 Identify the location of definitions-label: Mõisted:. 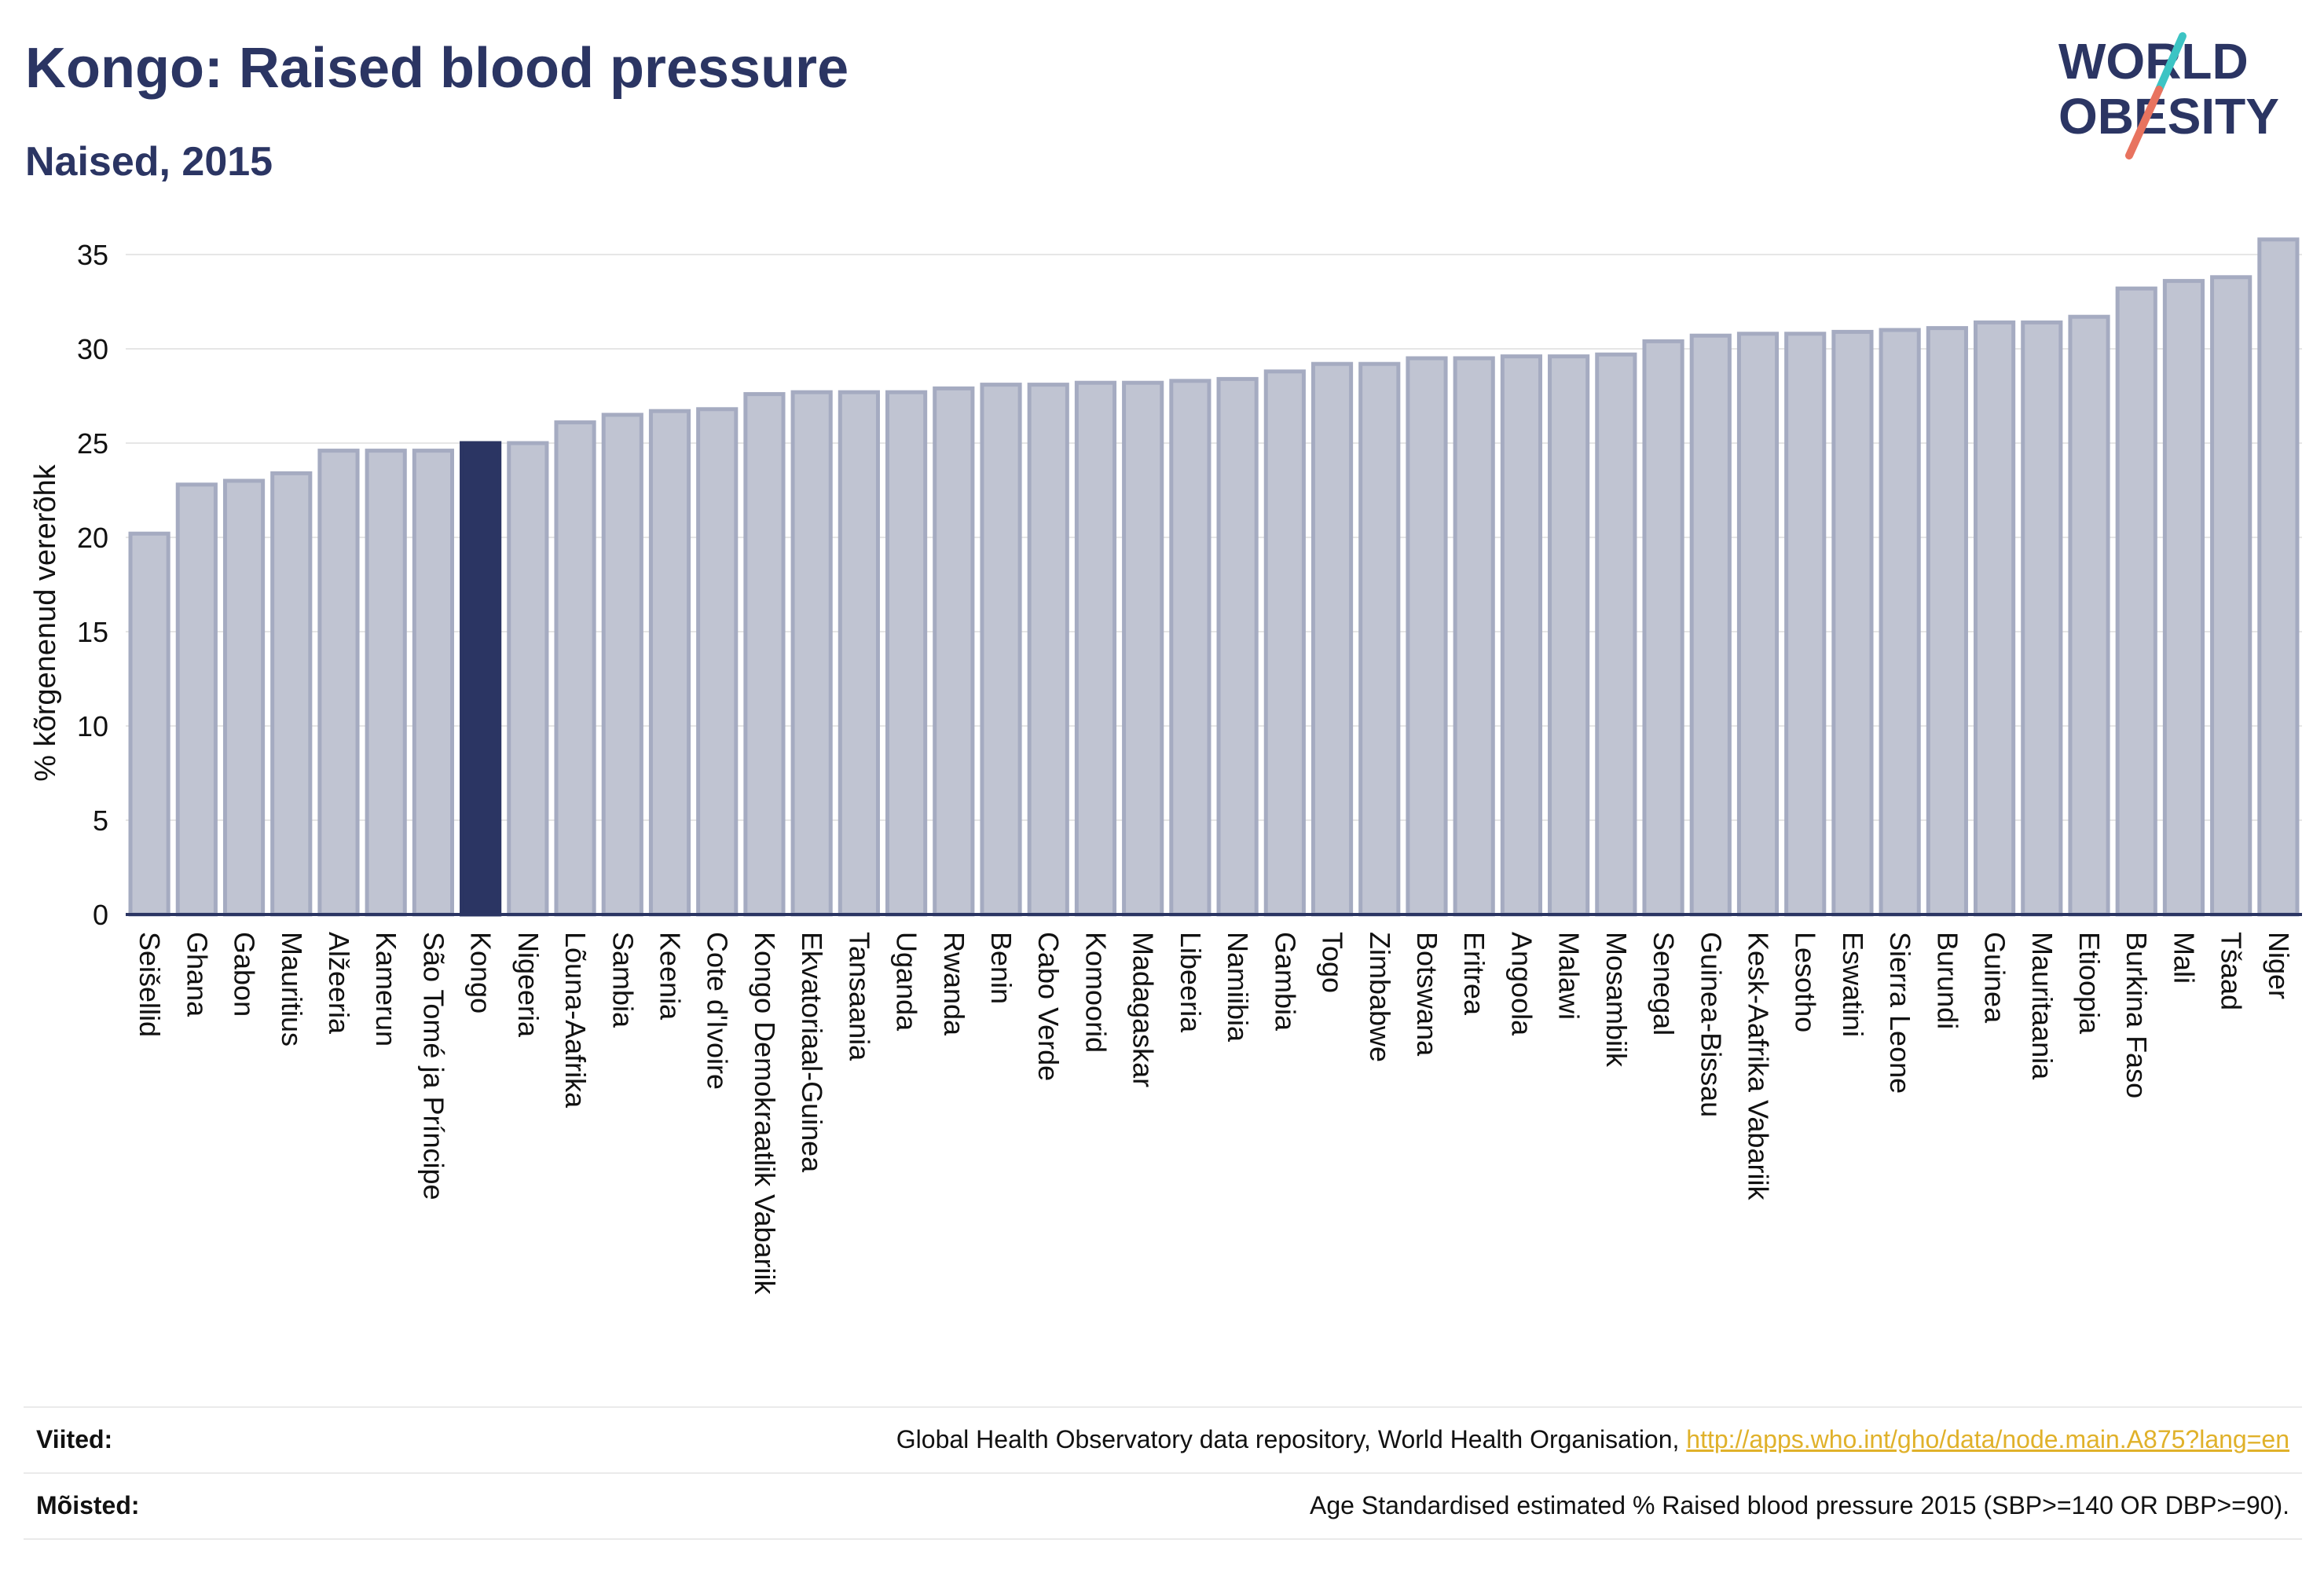
(88, 1504).